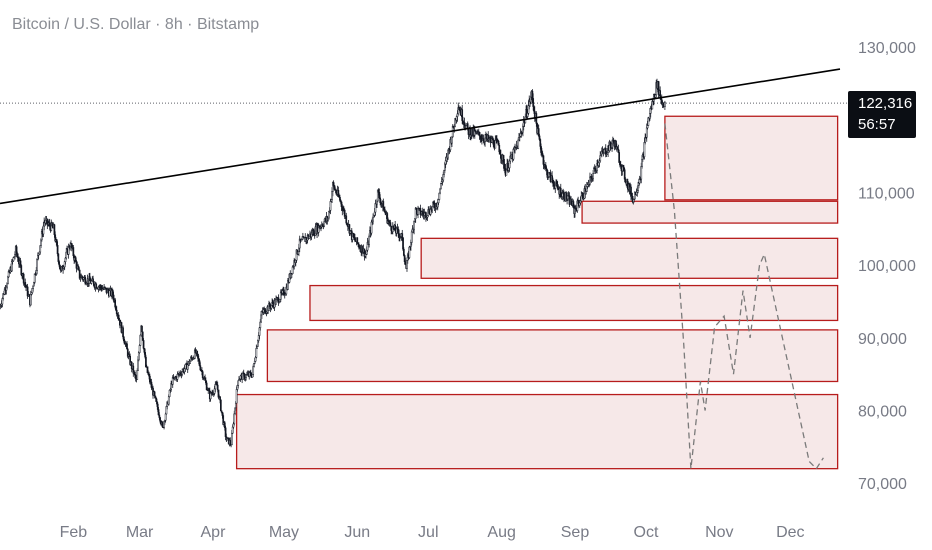 The height and width of the screenshot is (550, 932). What do you see at coordinates (284, 532) in the screenshot?
I see `x-tick-label: May` at bounding box center [284, 532].